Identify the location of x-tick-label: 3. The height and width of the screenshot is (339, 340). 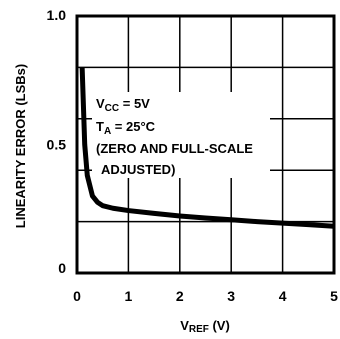
(231, 296).